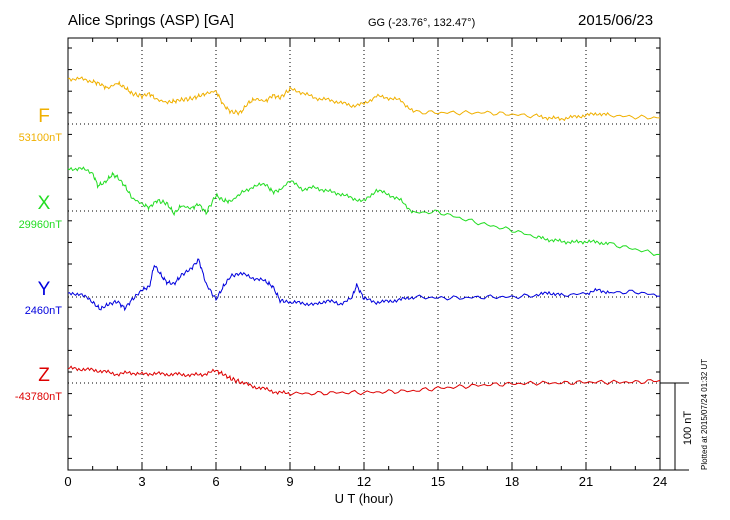 This screenshot has width=730, height=520. I want to click on station-coordinates: GG (-23.76°, 132.47°), so click(422, 23).